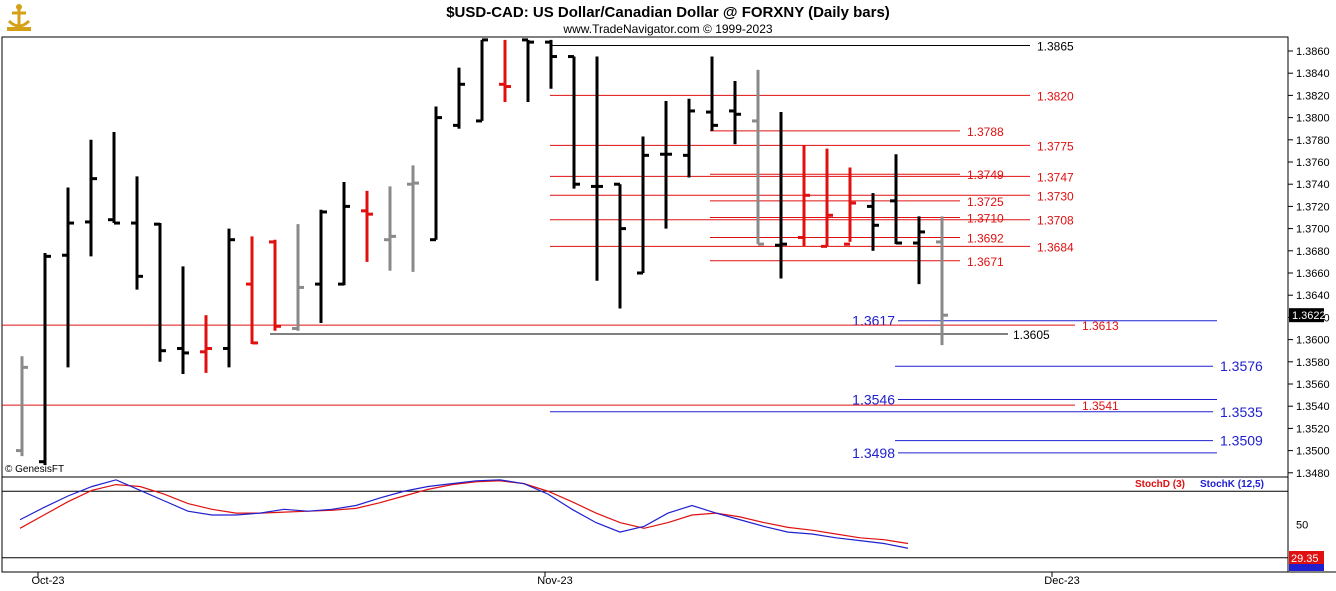 This screenshot has height=591, width=1336. What do you see at coordinates (1313, 119) in the screenshot?
I see `price-tick-label: 1.3800` at bounding box center [1313, 119].